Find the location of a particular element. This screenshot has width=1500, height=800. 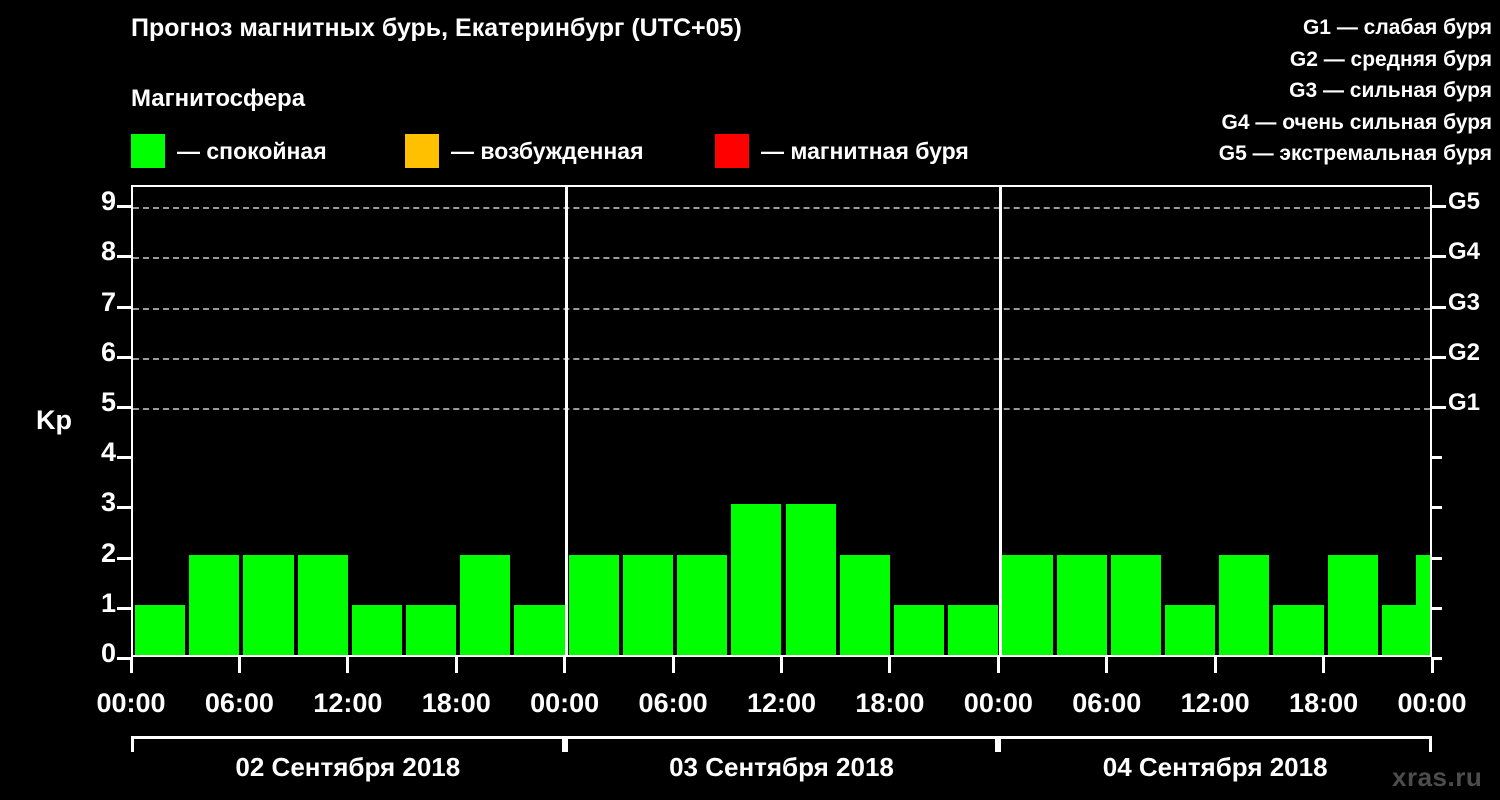

legend-item-unsettled: — возбужденная is located at coordinates (524, 151).